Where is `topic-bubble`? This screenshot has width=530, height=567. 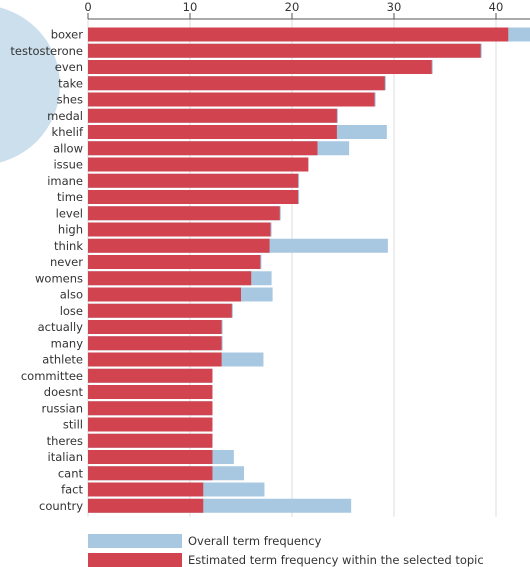
topic-bubble is located at coordinates (30, 85).